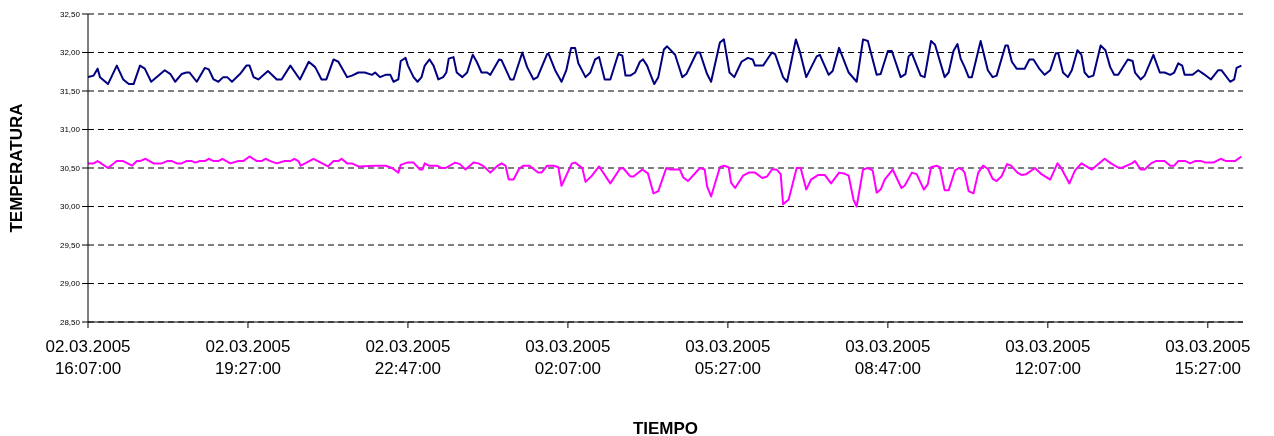 The width and height of the screenshot is (1274, 436). Describe the element at coordinates (70, 207) in the screenshot. I see `y-tick-label: 30,00` at that location.